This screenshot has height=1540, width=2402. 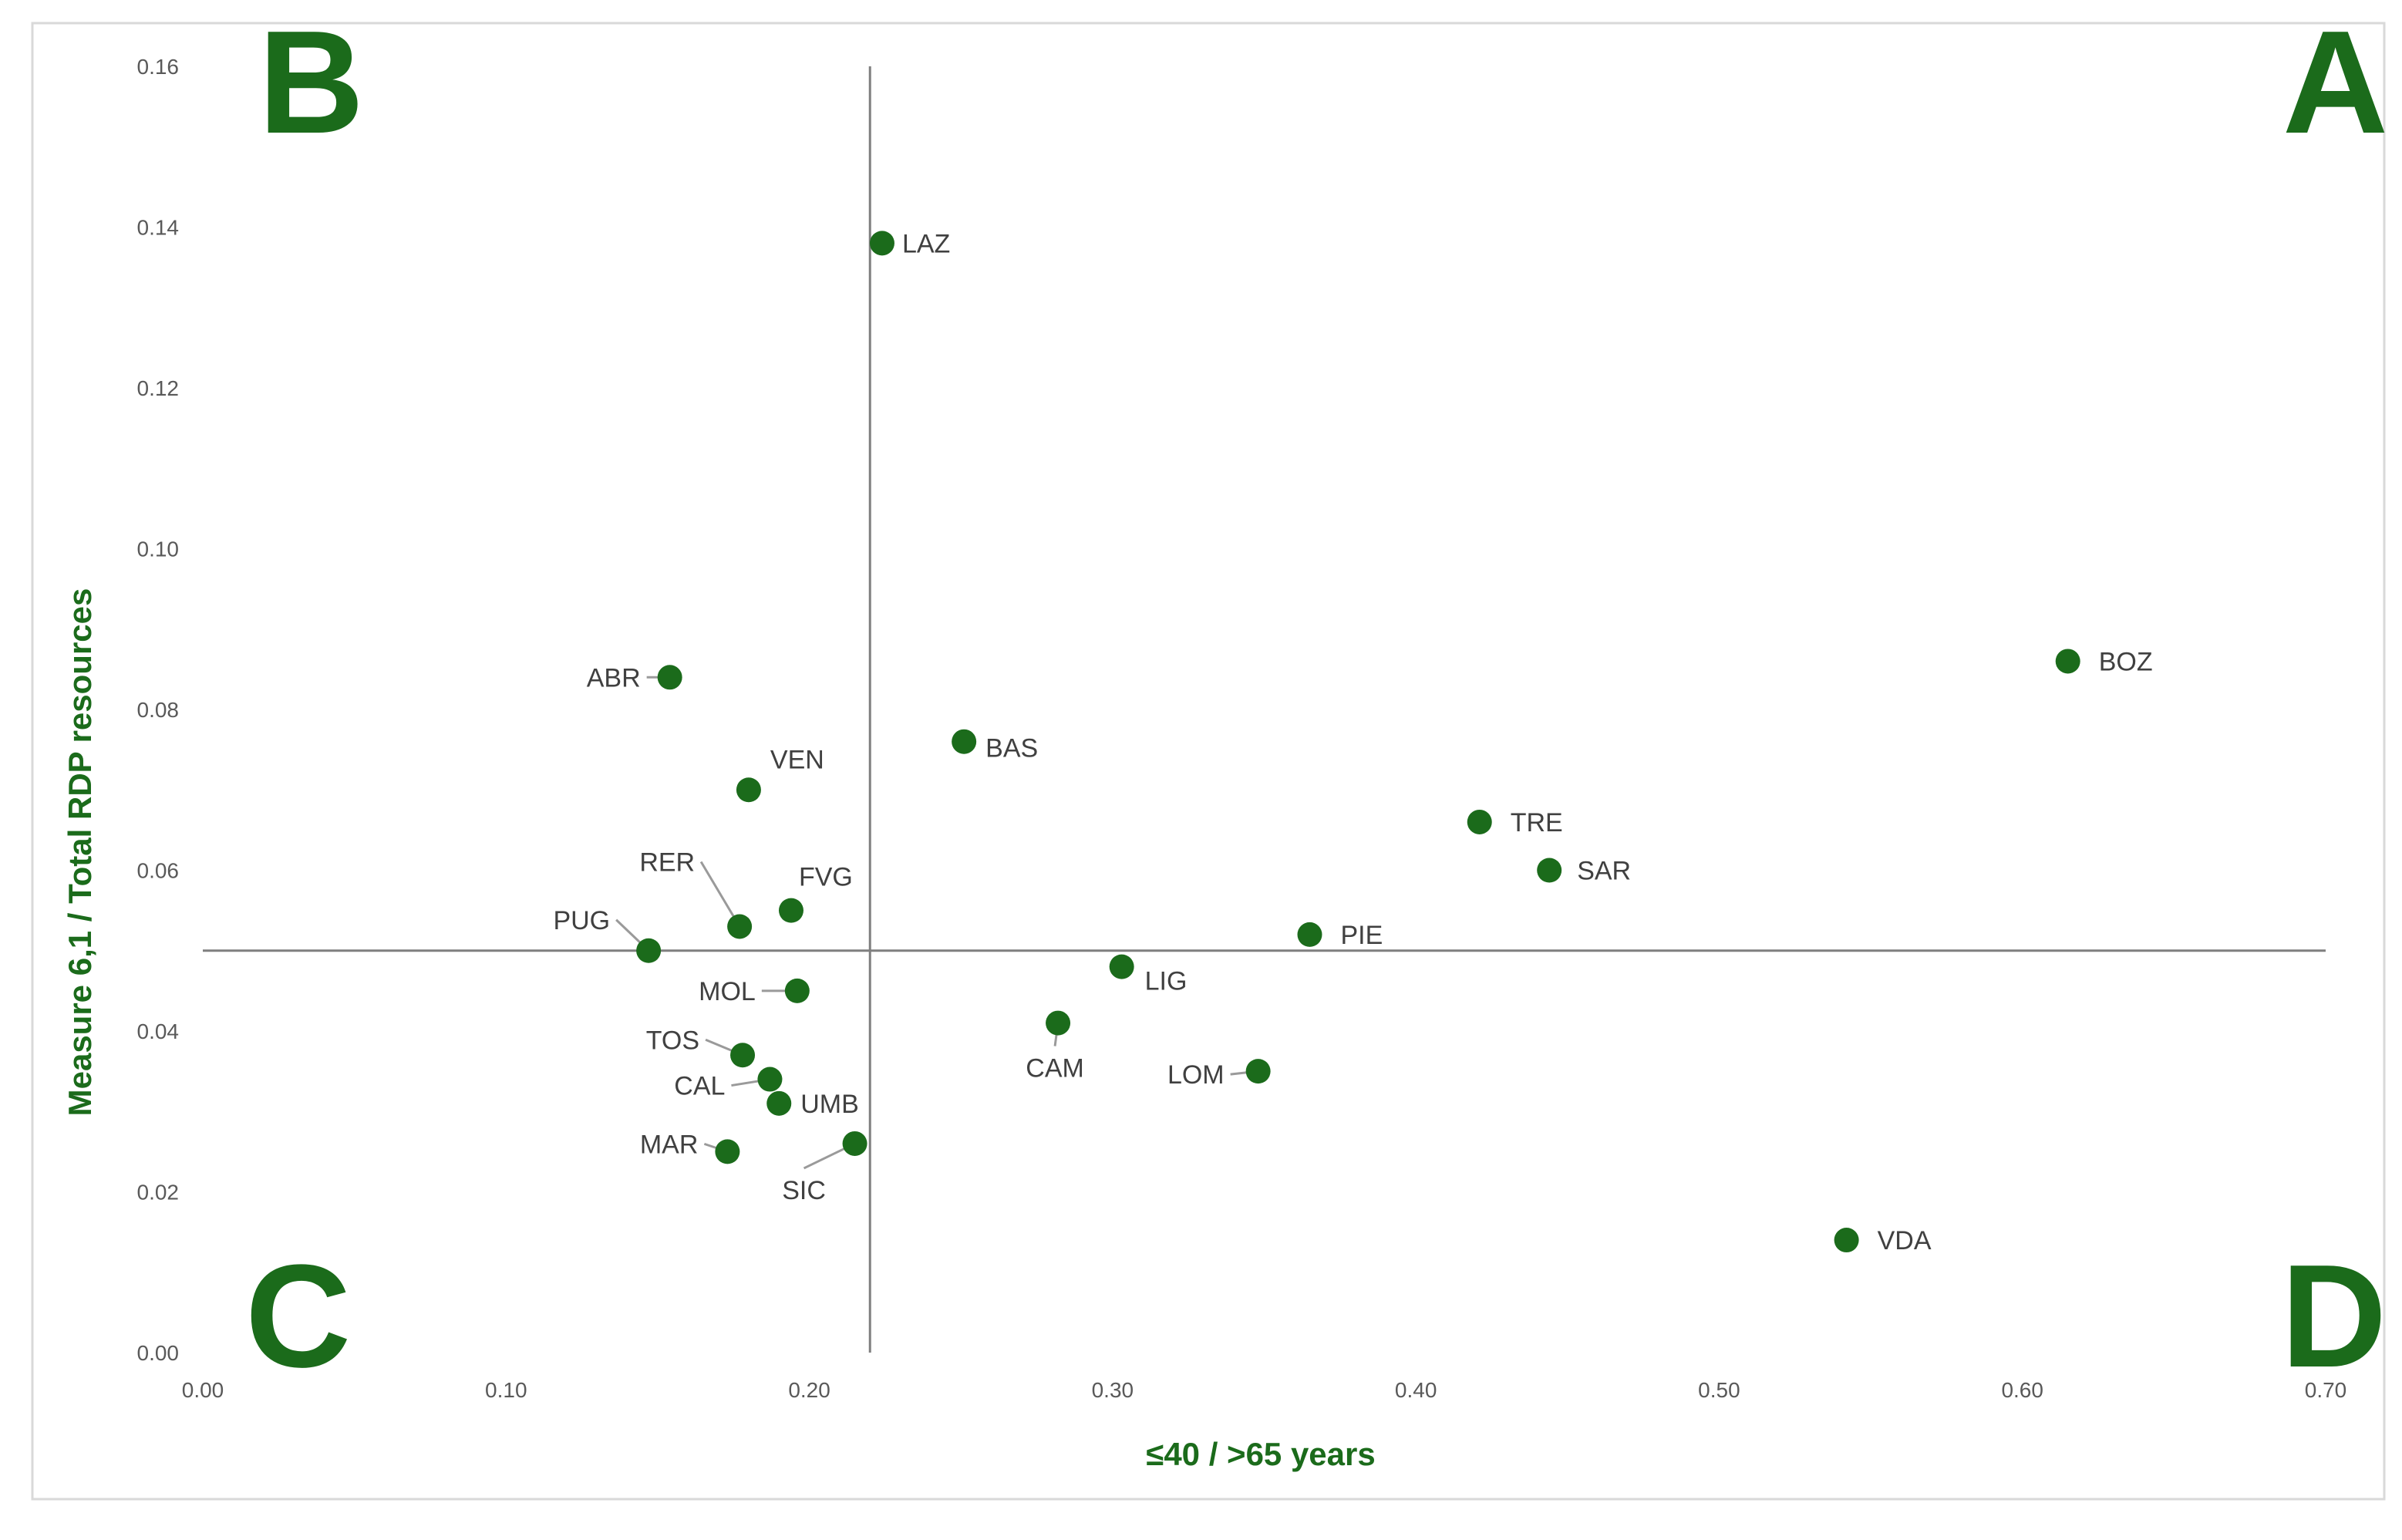 I want to click on point-label-abr: ABR, so click(x=614, y=677).